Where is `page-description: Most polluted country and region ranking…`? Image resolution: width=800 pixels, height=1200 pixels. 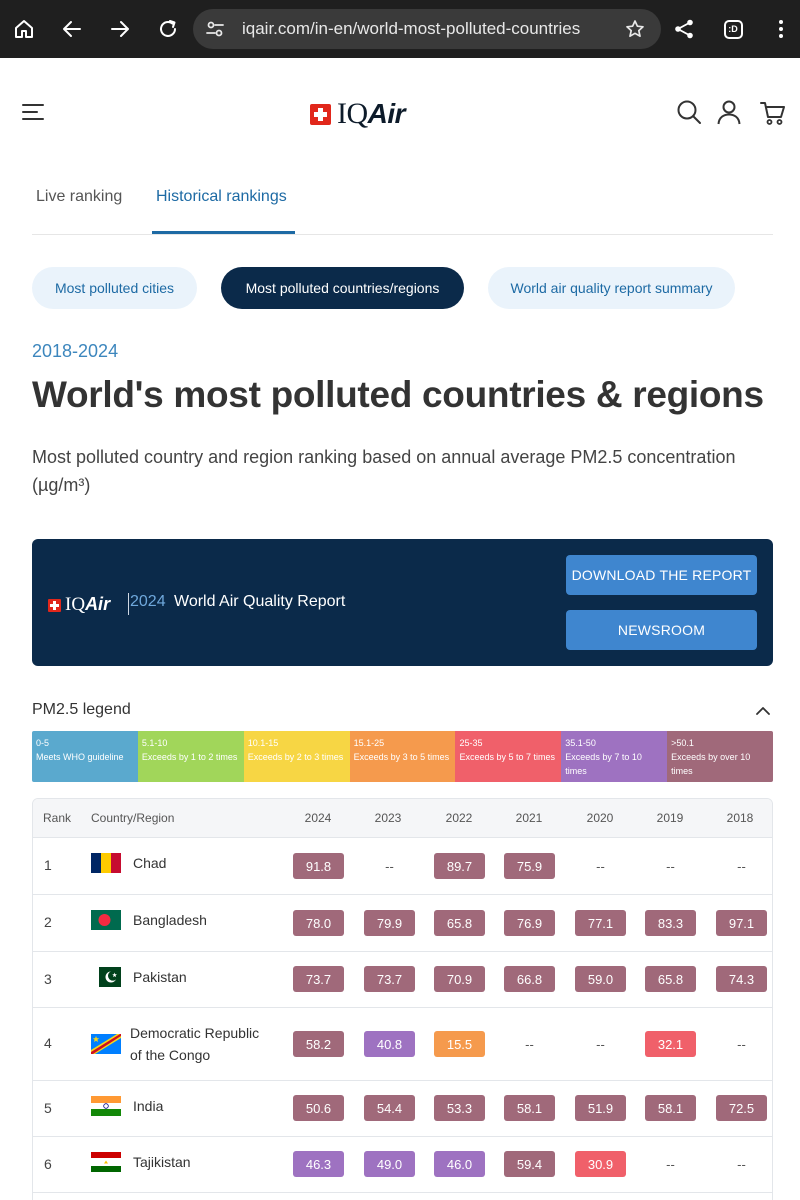
page-description: Most polluted country and region ranking… is located at coordinates (384, 471).